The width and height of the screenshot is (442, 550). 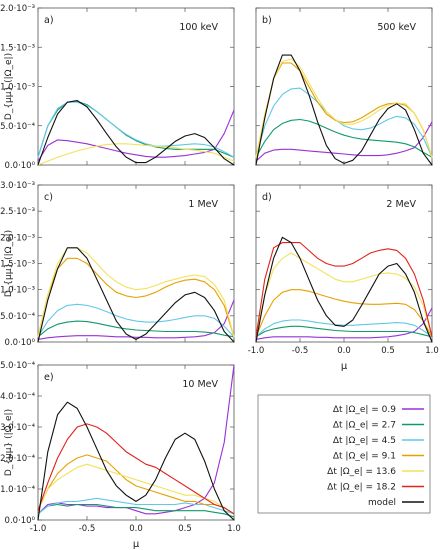 I want to click on energy-label: 10 MeV, so click(x=200, y=384).